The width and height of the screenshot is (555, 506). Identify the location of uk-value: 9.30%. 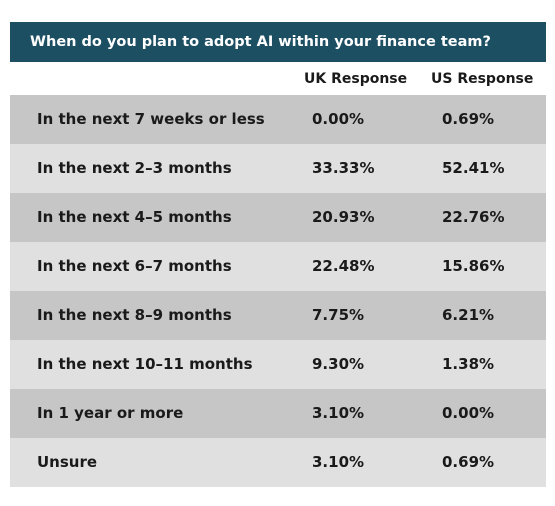
(338, 364).